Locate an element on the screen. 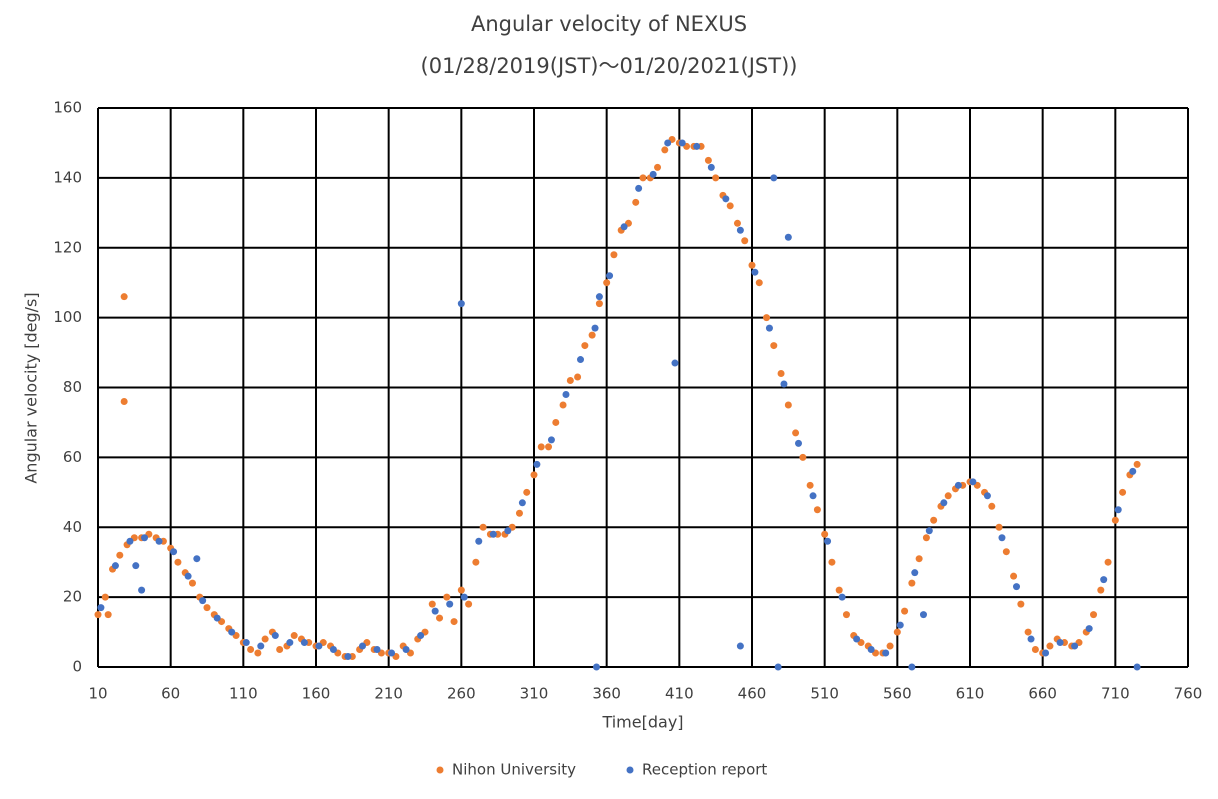 This screenshot has height=799, width=1218. x-tick-label: 60 is located at coordinates (170, 694).